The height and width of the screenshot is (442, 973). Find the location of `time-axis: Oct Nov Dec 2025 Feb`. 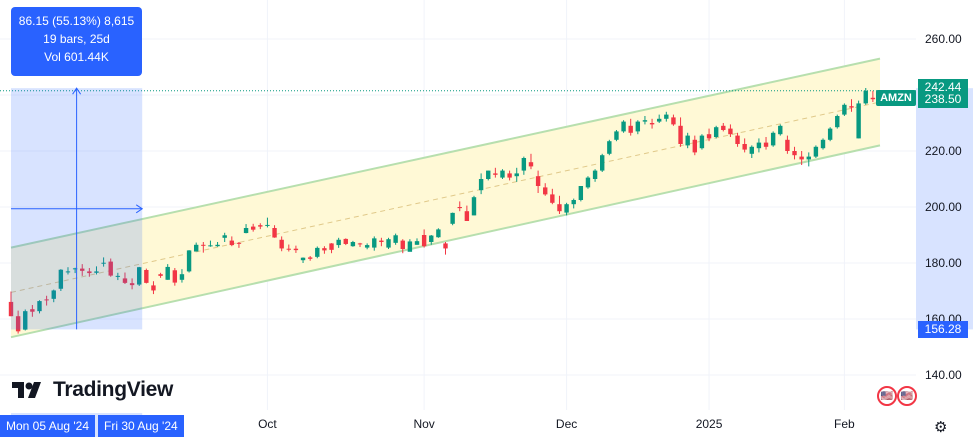

time-axis: Oct Nov Dec 2025 Feb is located at coordinates (556, 424).